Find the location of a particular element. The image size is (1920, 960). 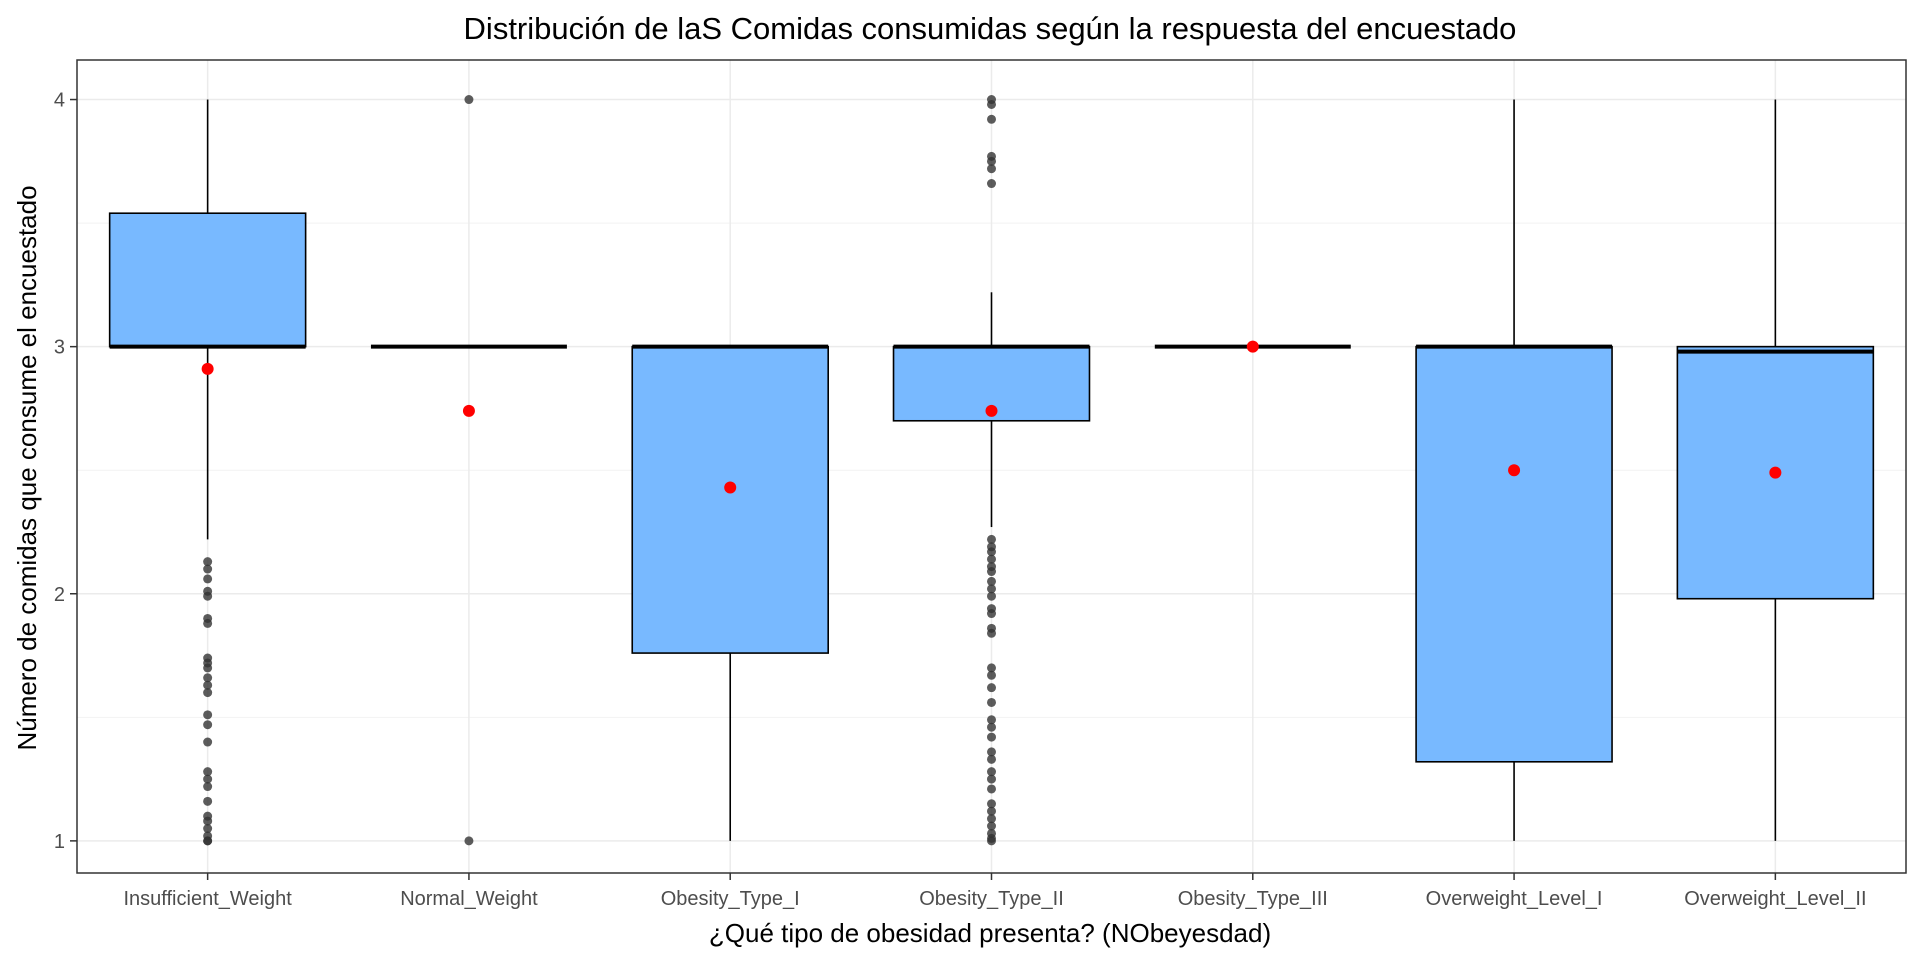

box-Normal_Weight is located at coordinates (468, 470).